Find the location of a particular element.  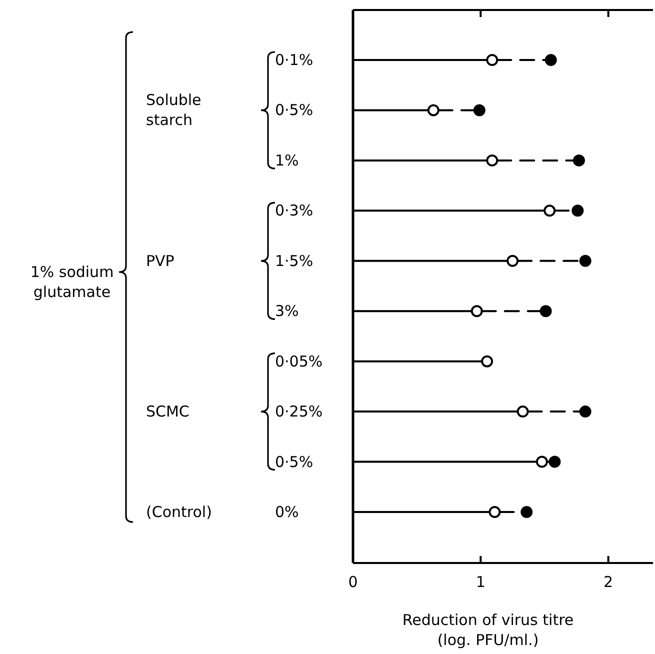

text: (Control) is located at coordinates (179, 512).